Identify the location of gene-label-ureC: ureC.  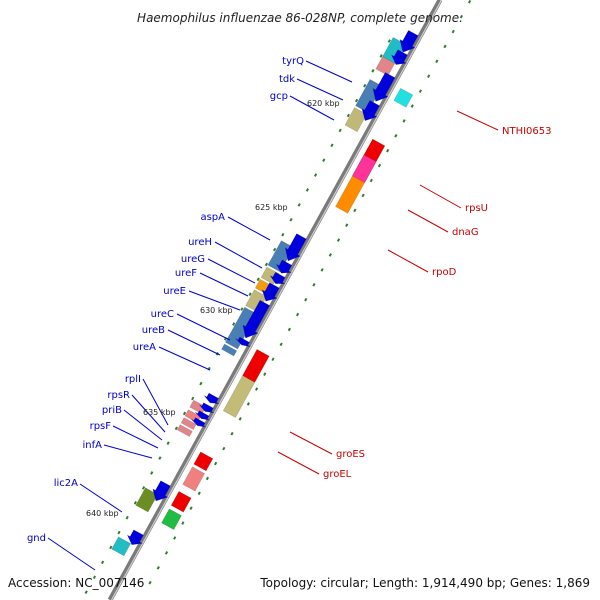
(162, 314).